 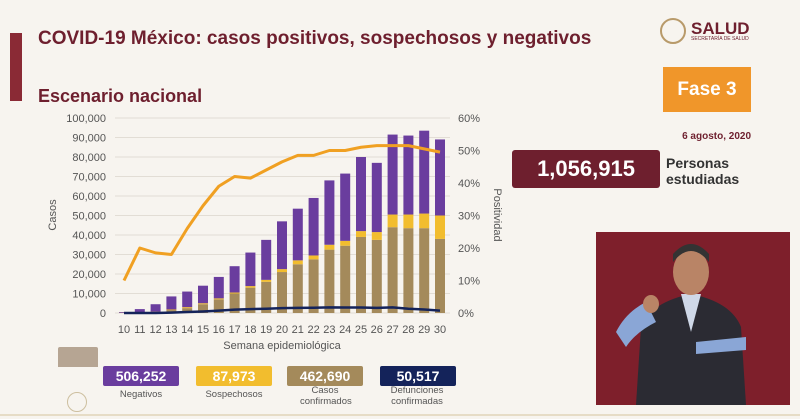 I want to click on label-defunciones: Defunciones confirmadas, so click(x=417, y=396).